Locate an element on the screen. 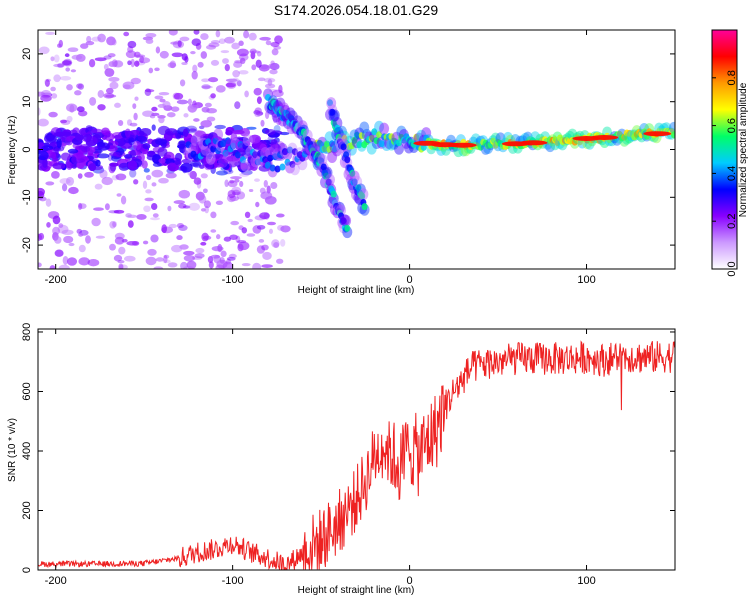 The width and height of the screenshot is (750, 600). x-tick-label: -100 is located at coordinates (233, 581).